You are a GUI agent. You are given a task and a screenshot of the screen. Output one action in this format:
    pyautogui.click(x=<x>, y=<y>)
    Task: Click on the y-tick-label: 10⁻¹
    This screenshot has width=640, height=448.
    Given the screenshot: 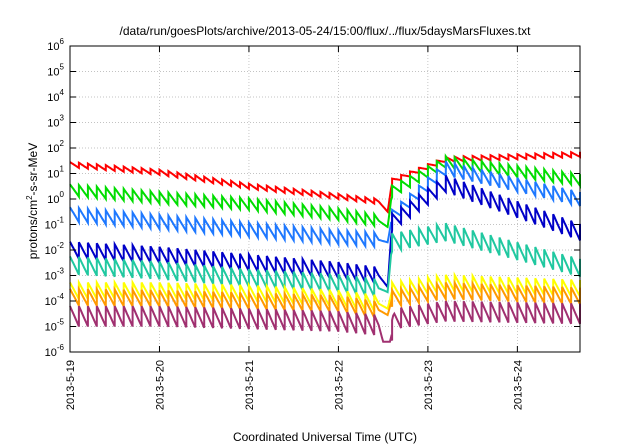 What is the action you would take?
    pyautogui.click(x=55, y=224)
    